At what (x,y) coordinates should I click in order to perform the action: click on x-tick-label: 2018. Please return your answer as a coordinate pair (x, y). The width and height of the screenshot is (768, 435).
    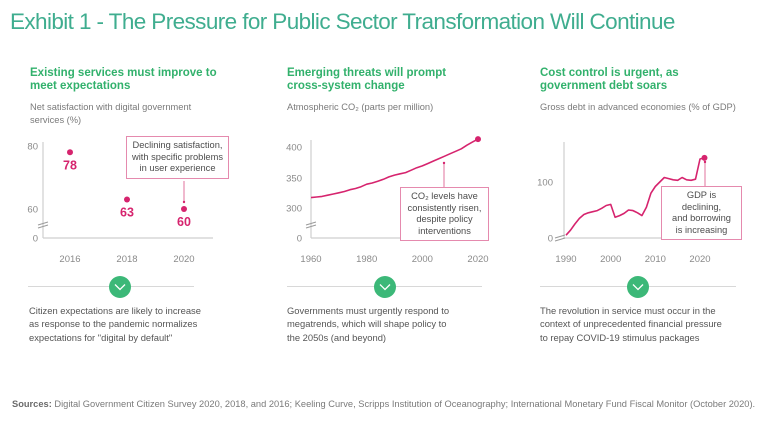
    Looking at the image, I should click on (126, 259).